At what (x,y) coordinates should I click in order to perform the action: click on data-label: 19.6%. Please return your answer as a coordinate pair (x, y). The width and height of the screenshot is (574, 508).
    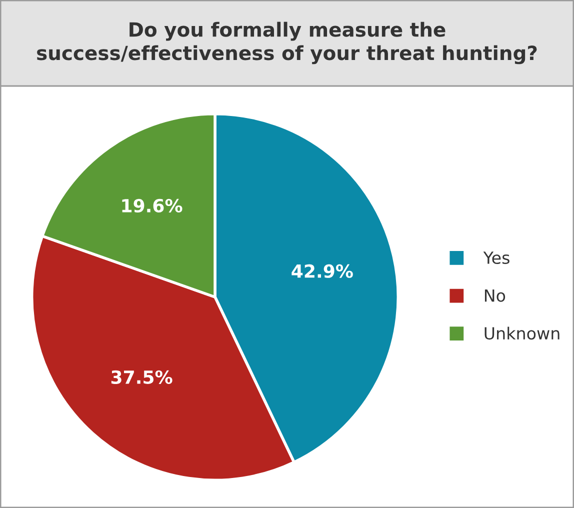
    Looking at the image, I should click on (152, 205).